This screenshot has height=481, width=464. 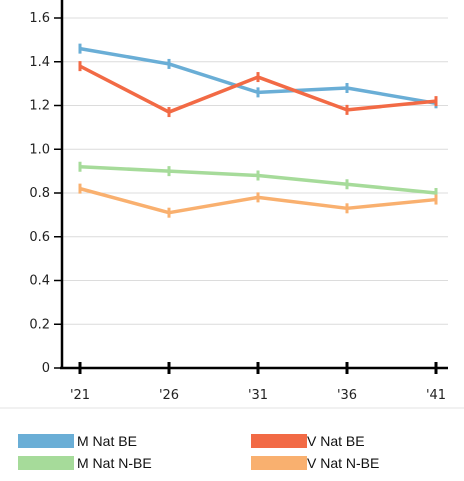 What do you see at coordinates (169, 395) in the screenshot?
I see `x-tick-label: '26` at bounding box center [169, 395].